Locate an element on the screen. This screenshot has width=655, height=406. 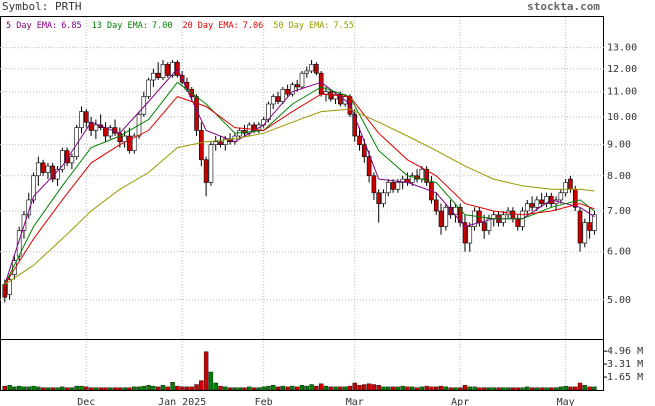
x-tick-label: Jan 2025 is located at coordinates (182, 401).